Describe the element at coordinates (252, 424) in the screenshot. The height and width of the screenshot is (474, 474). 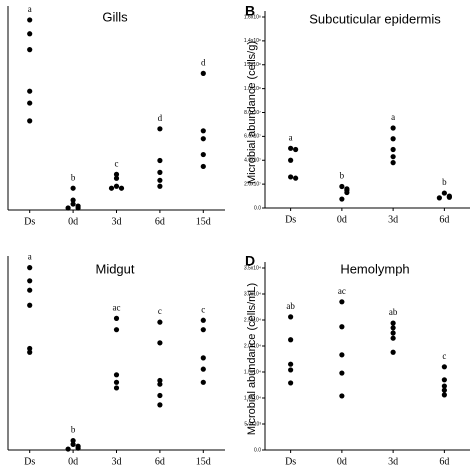
I see `y-tick-label: 5.0x10³` at that location.